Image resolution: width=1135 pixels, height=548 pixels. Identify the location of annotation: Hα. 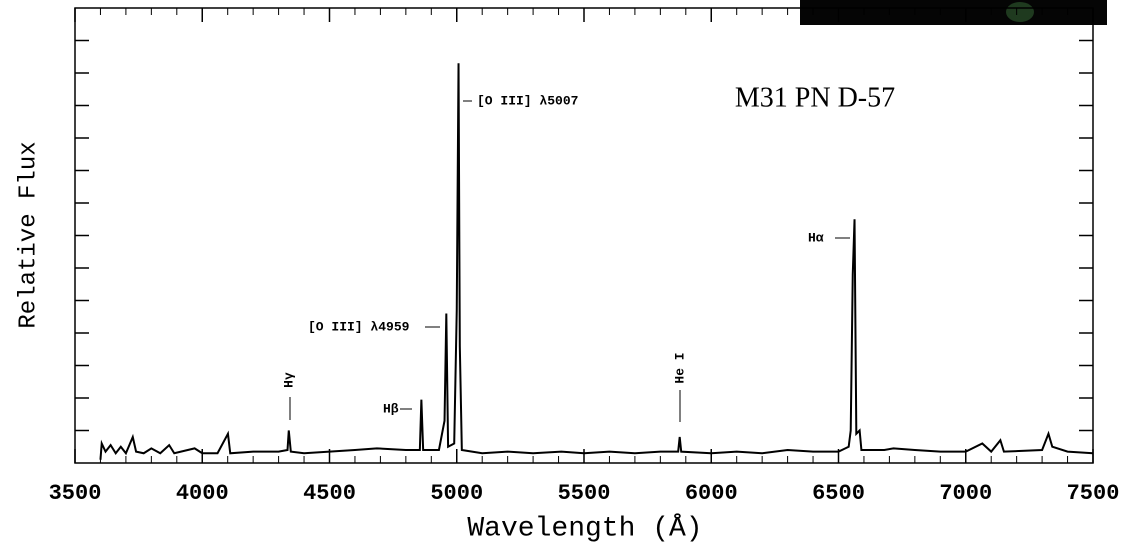
(816, 237).